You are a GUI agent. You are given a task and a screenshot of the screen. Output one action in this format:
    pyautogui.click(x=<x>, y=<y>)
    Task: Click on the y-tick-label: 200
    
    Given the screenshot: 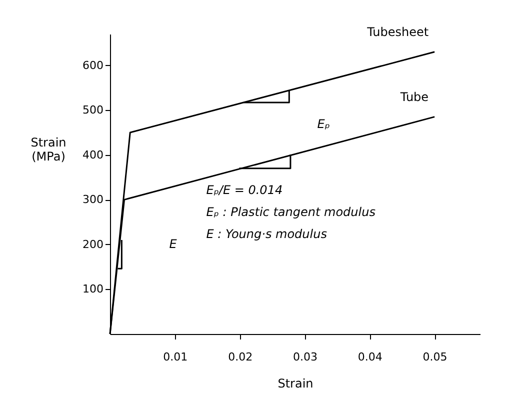 What is the action you would take?
    pyautogui.click(x=93, y=244)
    